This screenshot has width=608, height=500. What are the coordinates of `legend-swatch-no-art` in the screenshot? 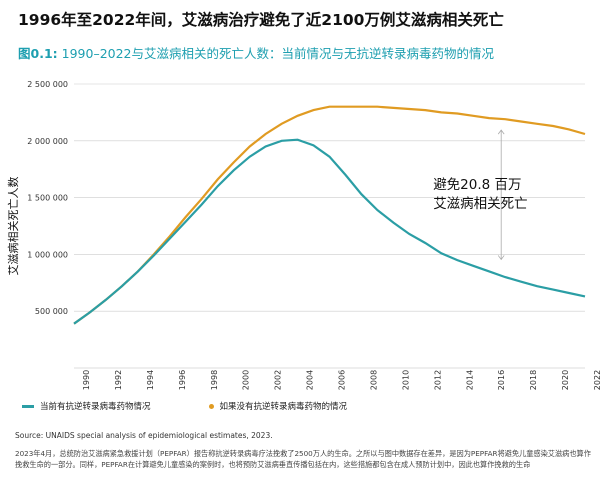 It's located at (211, 406).